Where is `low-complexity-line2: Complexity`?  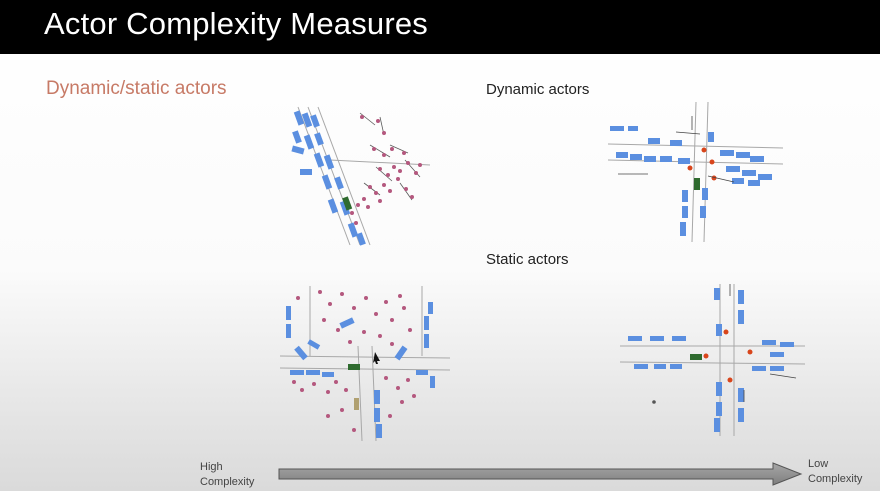 low-complexity-line2: Complexity is located at coordinates (835, 479).